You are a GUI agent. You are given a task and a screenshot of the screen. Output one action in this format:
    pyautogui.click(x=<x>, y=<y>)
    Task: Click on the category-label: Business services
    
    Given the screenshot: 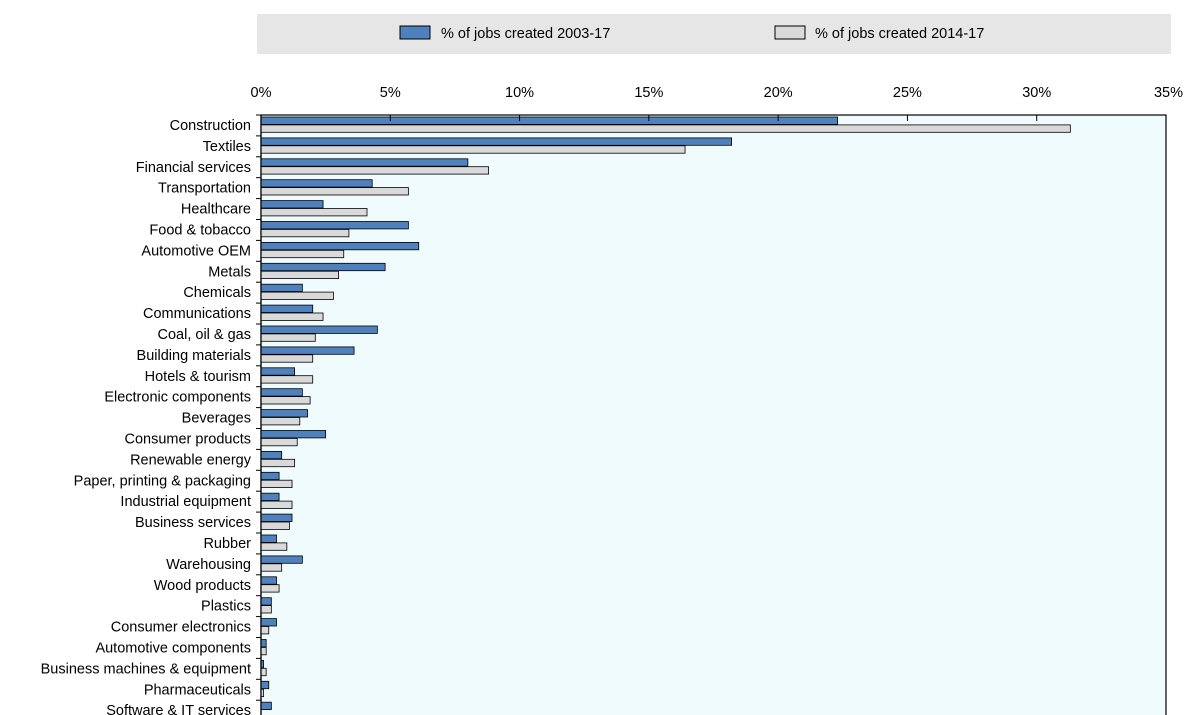 What is the action you would take?
    pyautogui.click(x=193, y=523)
    